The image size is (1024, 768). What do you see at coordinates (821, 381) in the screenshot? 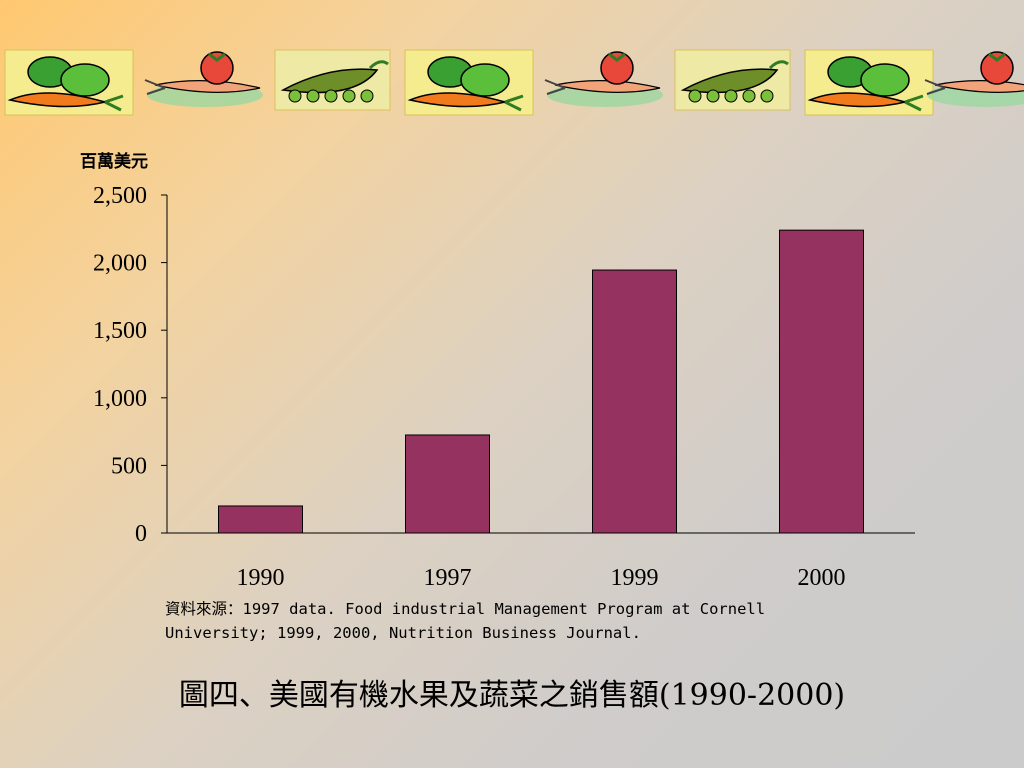
I see `bar-2000` at bounding box center [821, 381].